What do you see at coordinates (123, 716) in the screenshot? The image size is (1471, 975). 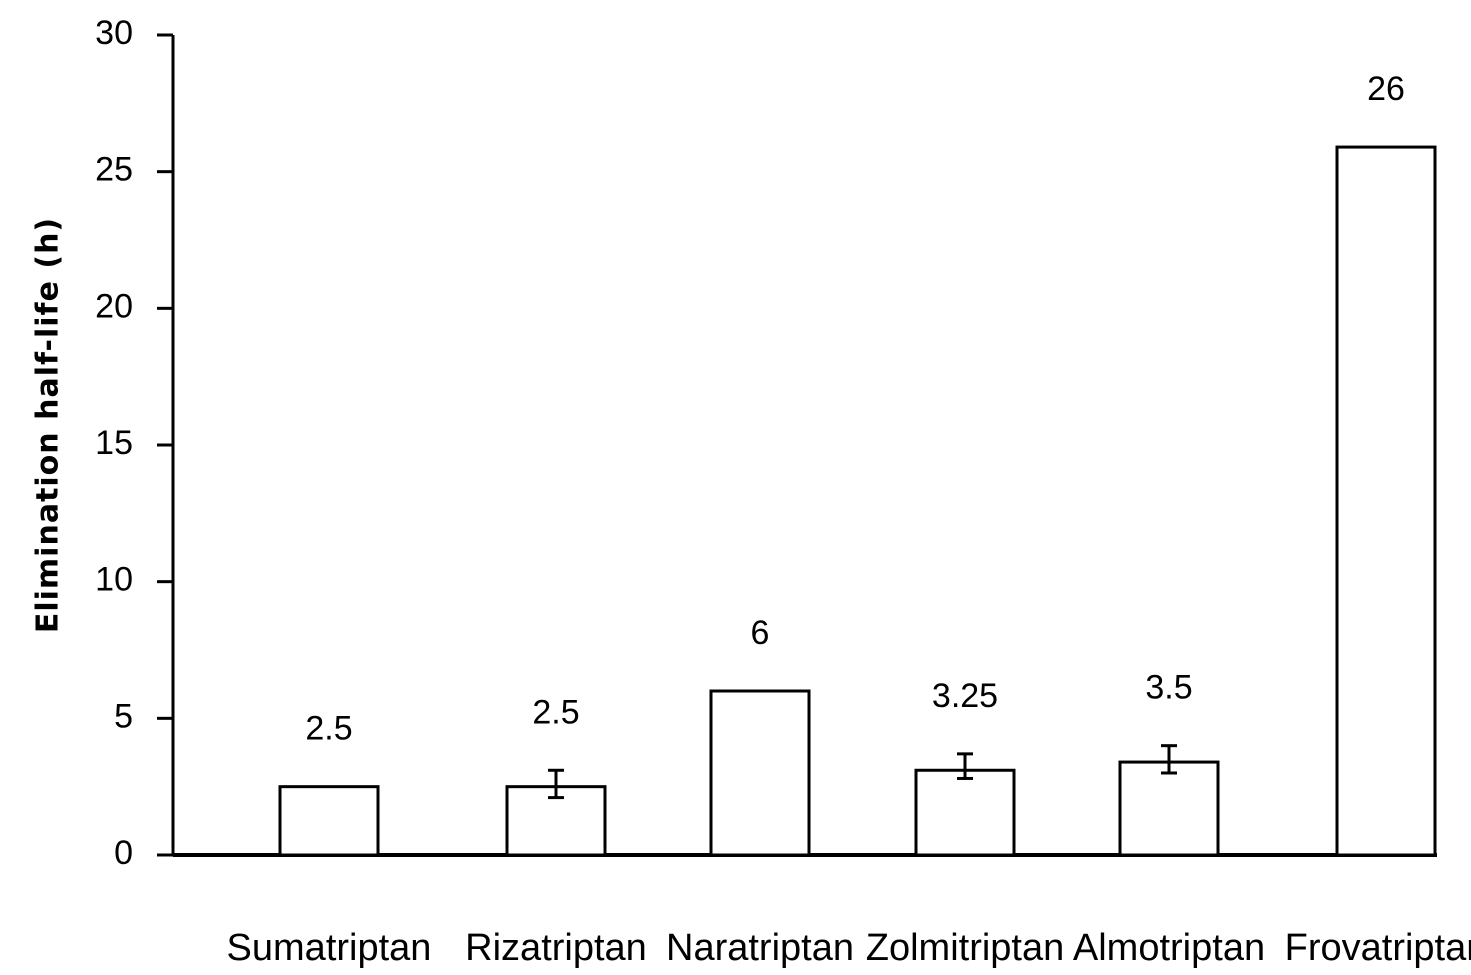 I see `y-tick-label-5: 5` at bounding box center [123, 716].